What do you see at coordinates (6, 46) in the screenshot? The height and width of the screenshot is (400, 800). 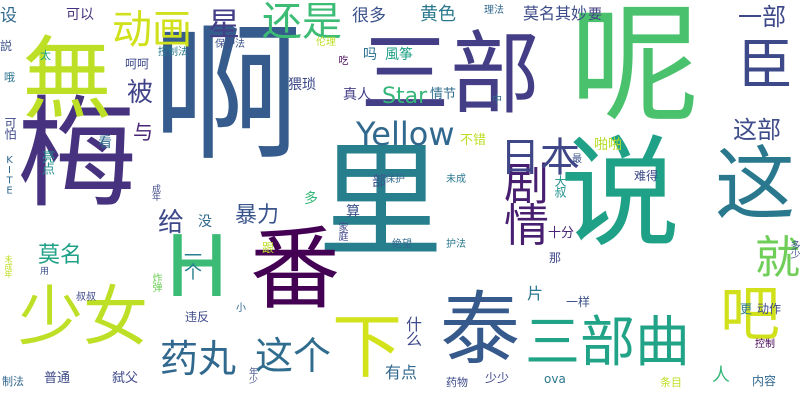 I see `word-shuo-small: 説` at bounding box center [6, 46].